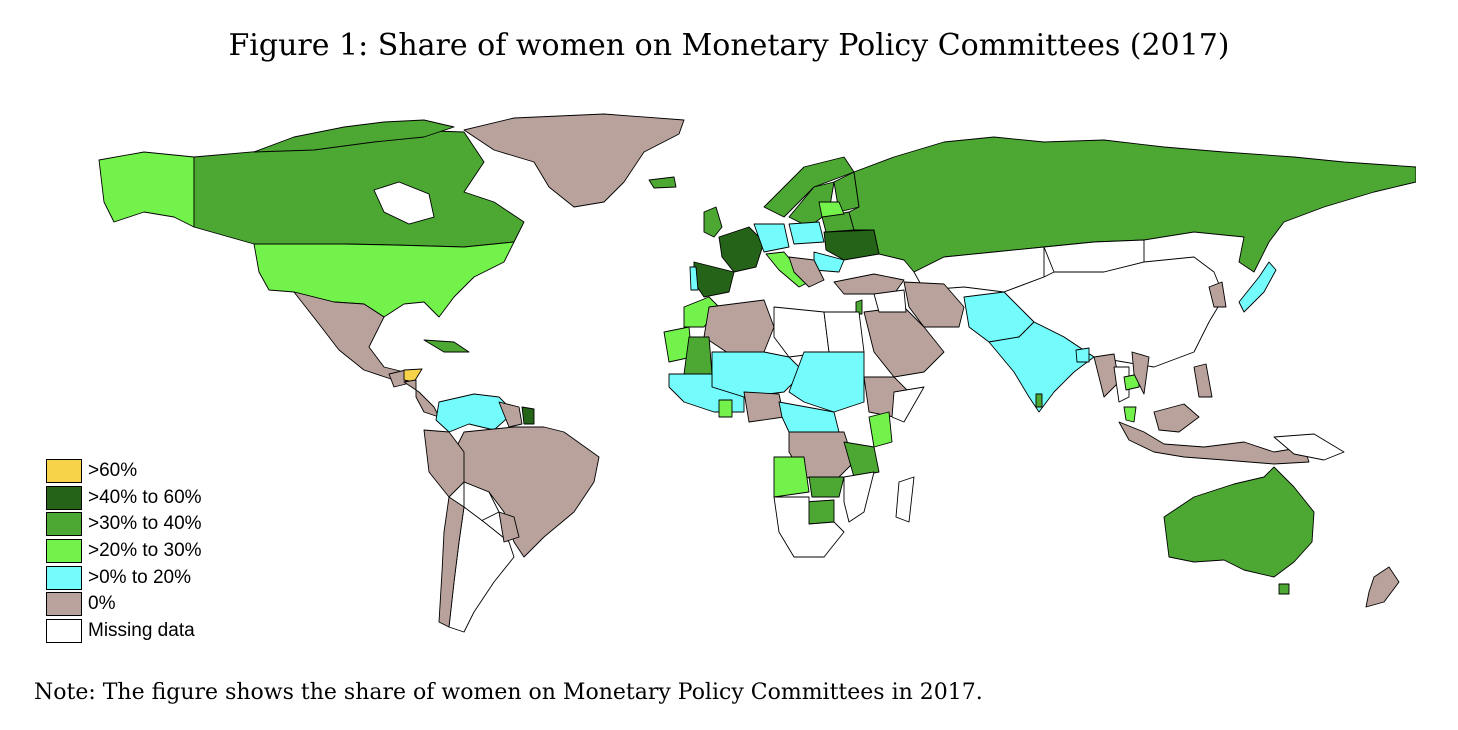 Image resolution: width=1458 pixels, height=730 pixels. I want to click on legend-label: >30% to 40%, so click(145, 524).